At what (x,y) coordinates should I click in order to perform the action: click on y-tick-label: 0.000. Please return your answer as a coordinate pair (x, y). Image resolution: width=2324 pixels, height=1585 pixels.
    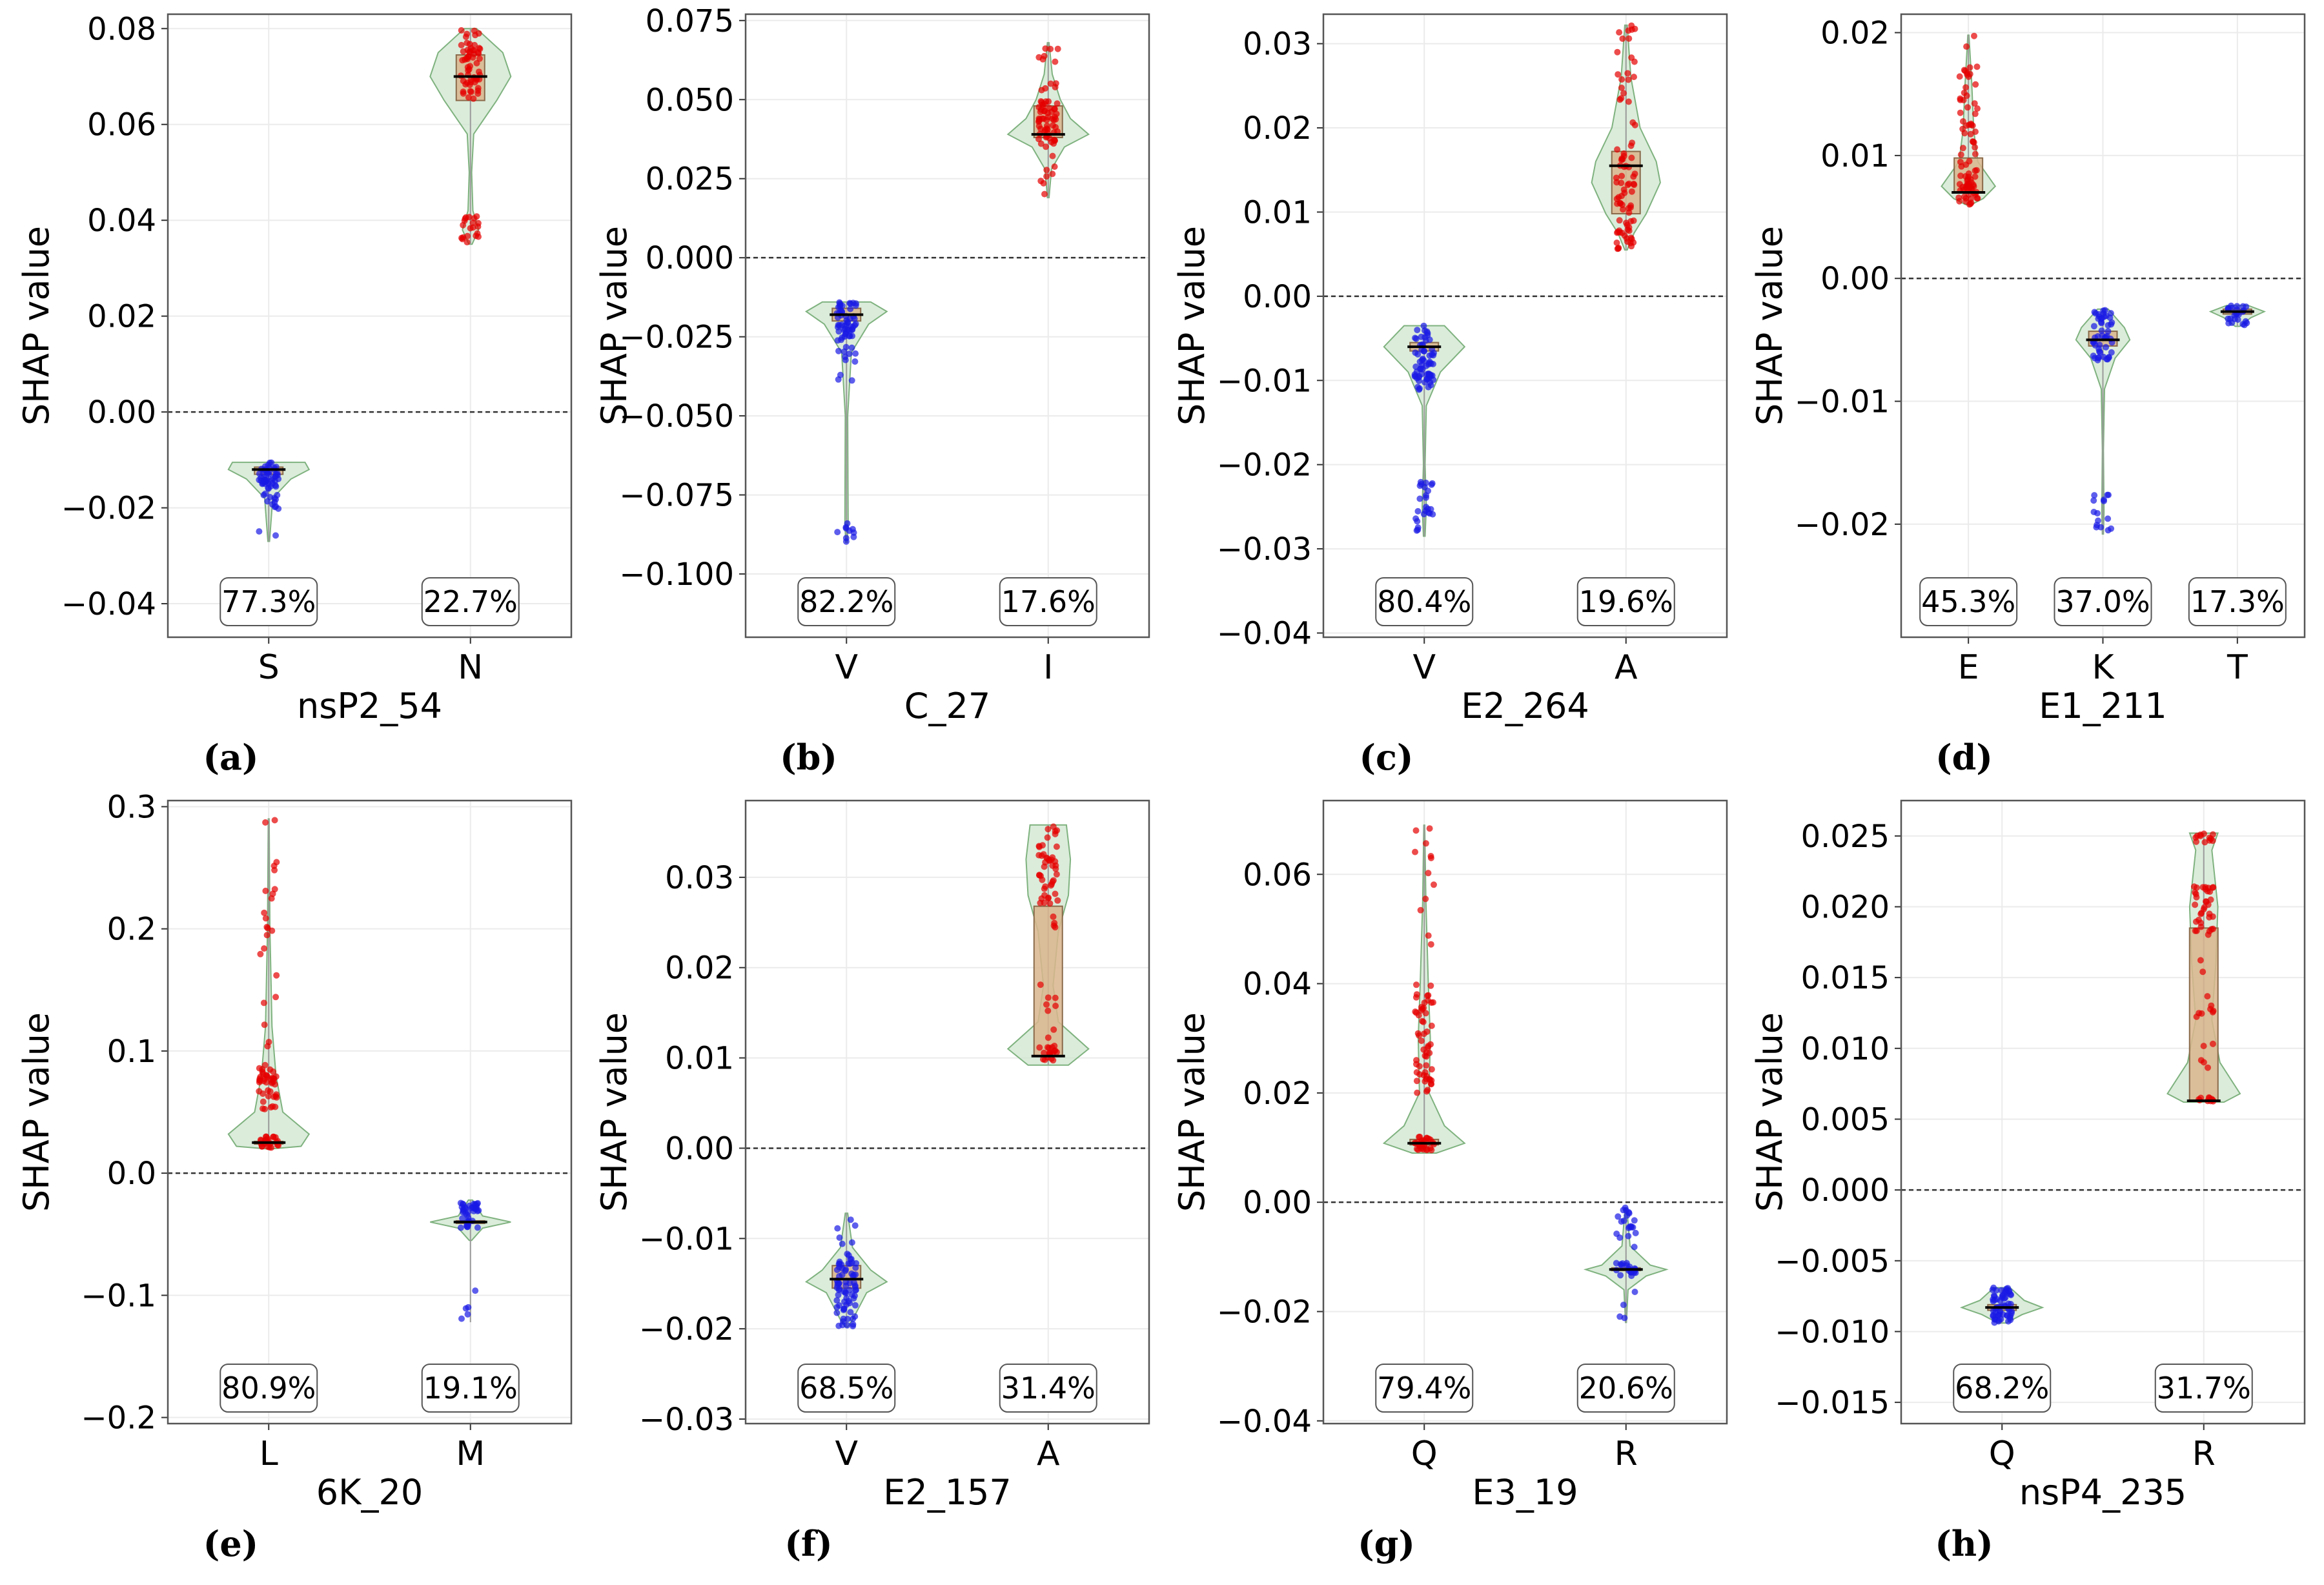
    Looking at the image, I should click on (1845, 1190).